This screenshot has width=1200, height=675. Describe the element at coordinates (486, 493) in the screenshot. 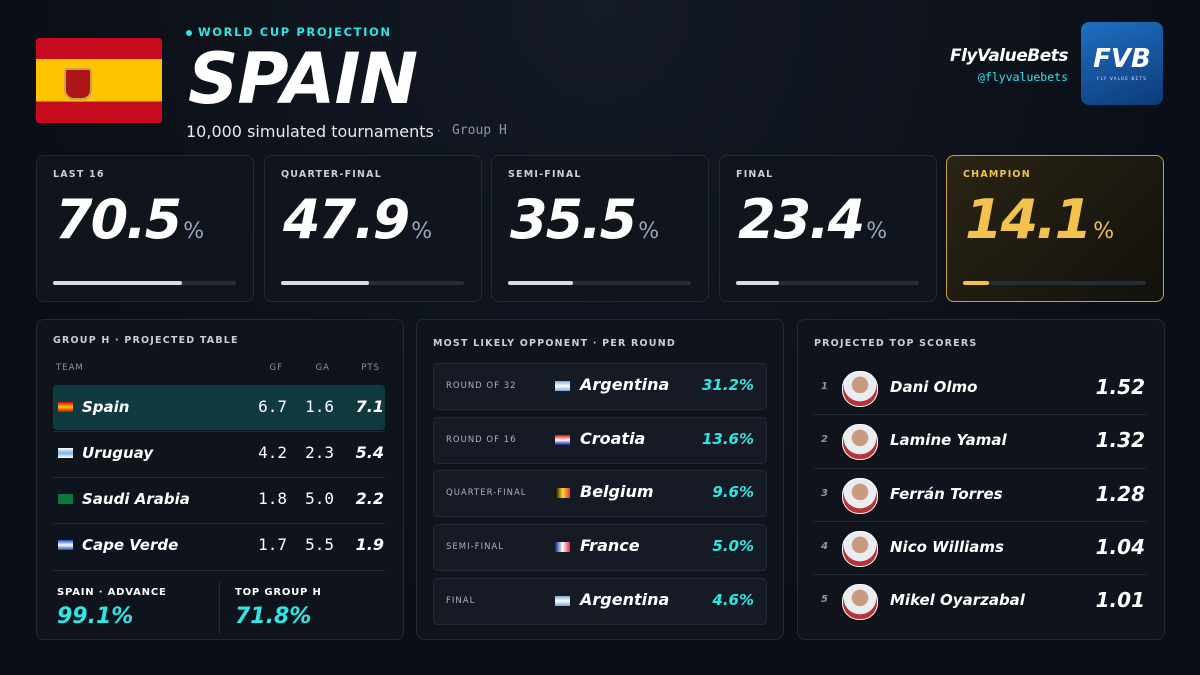

I see `round-label: QUARTER-FINAL` at that location.